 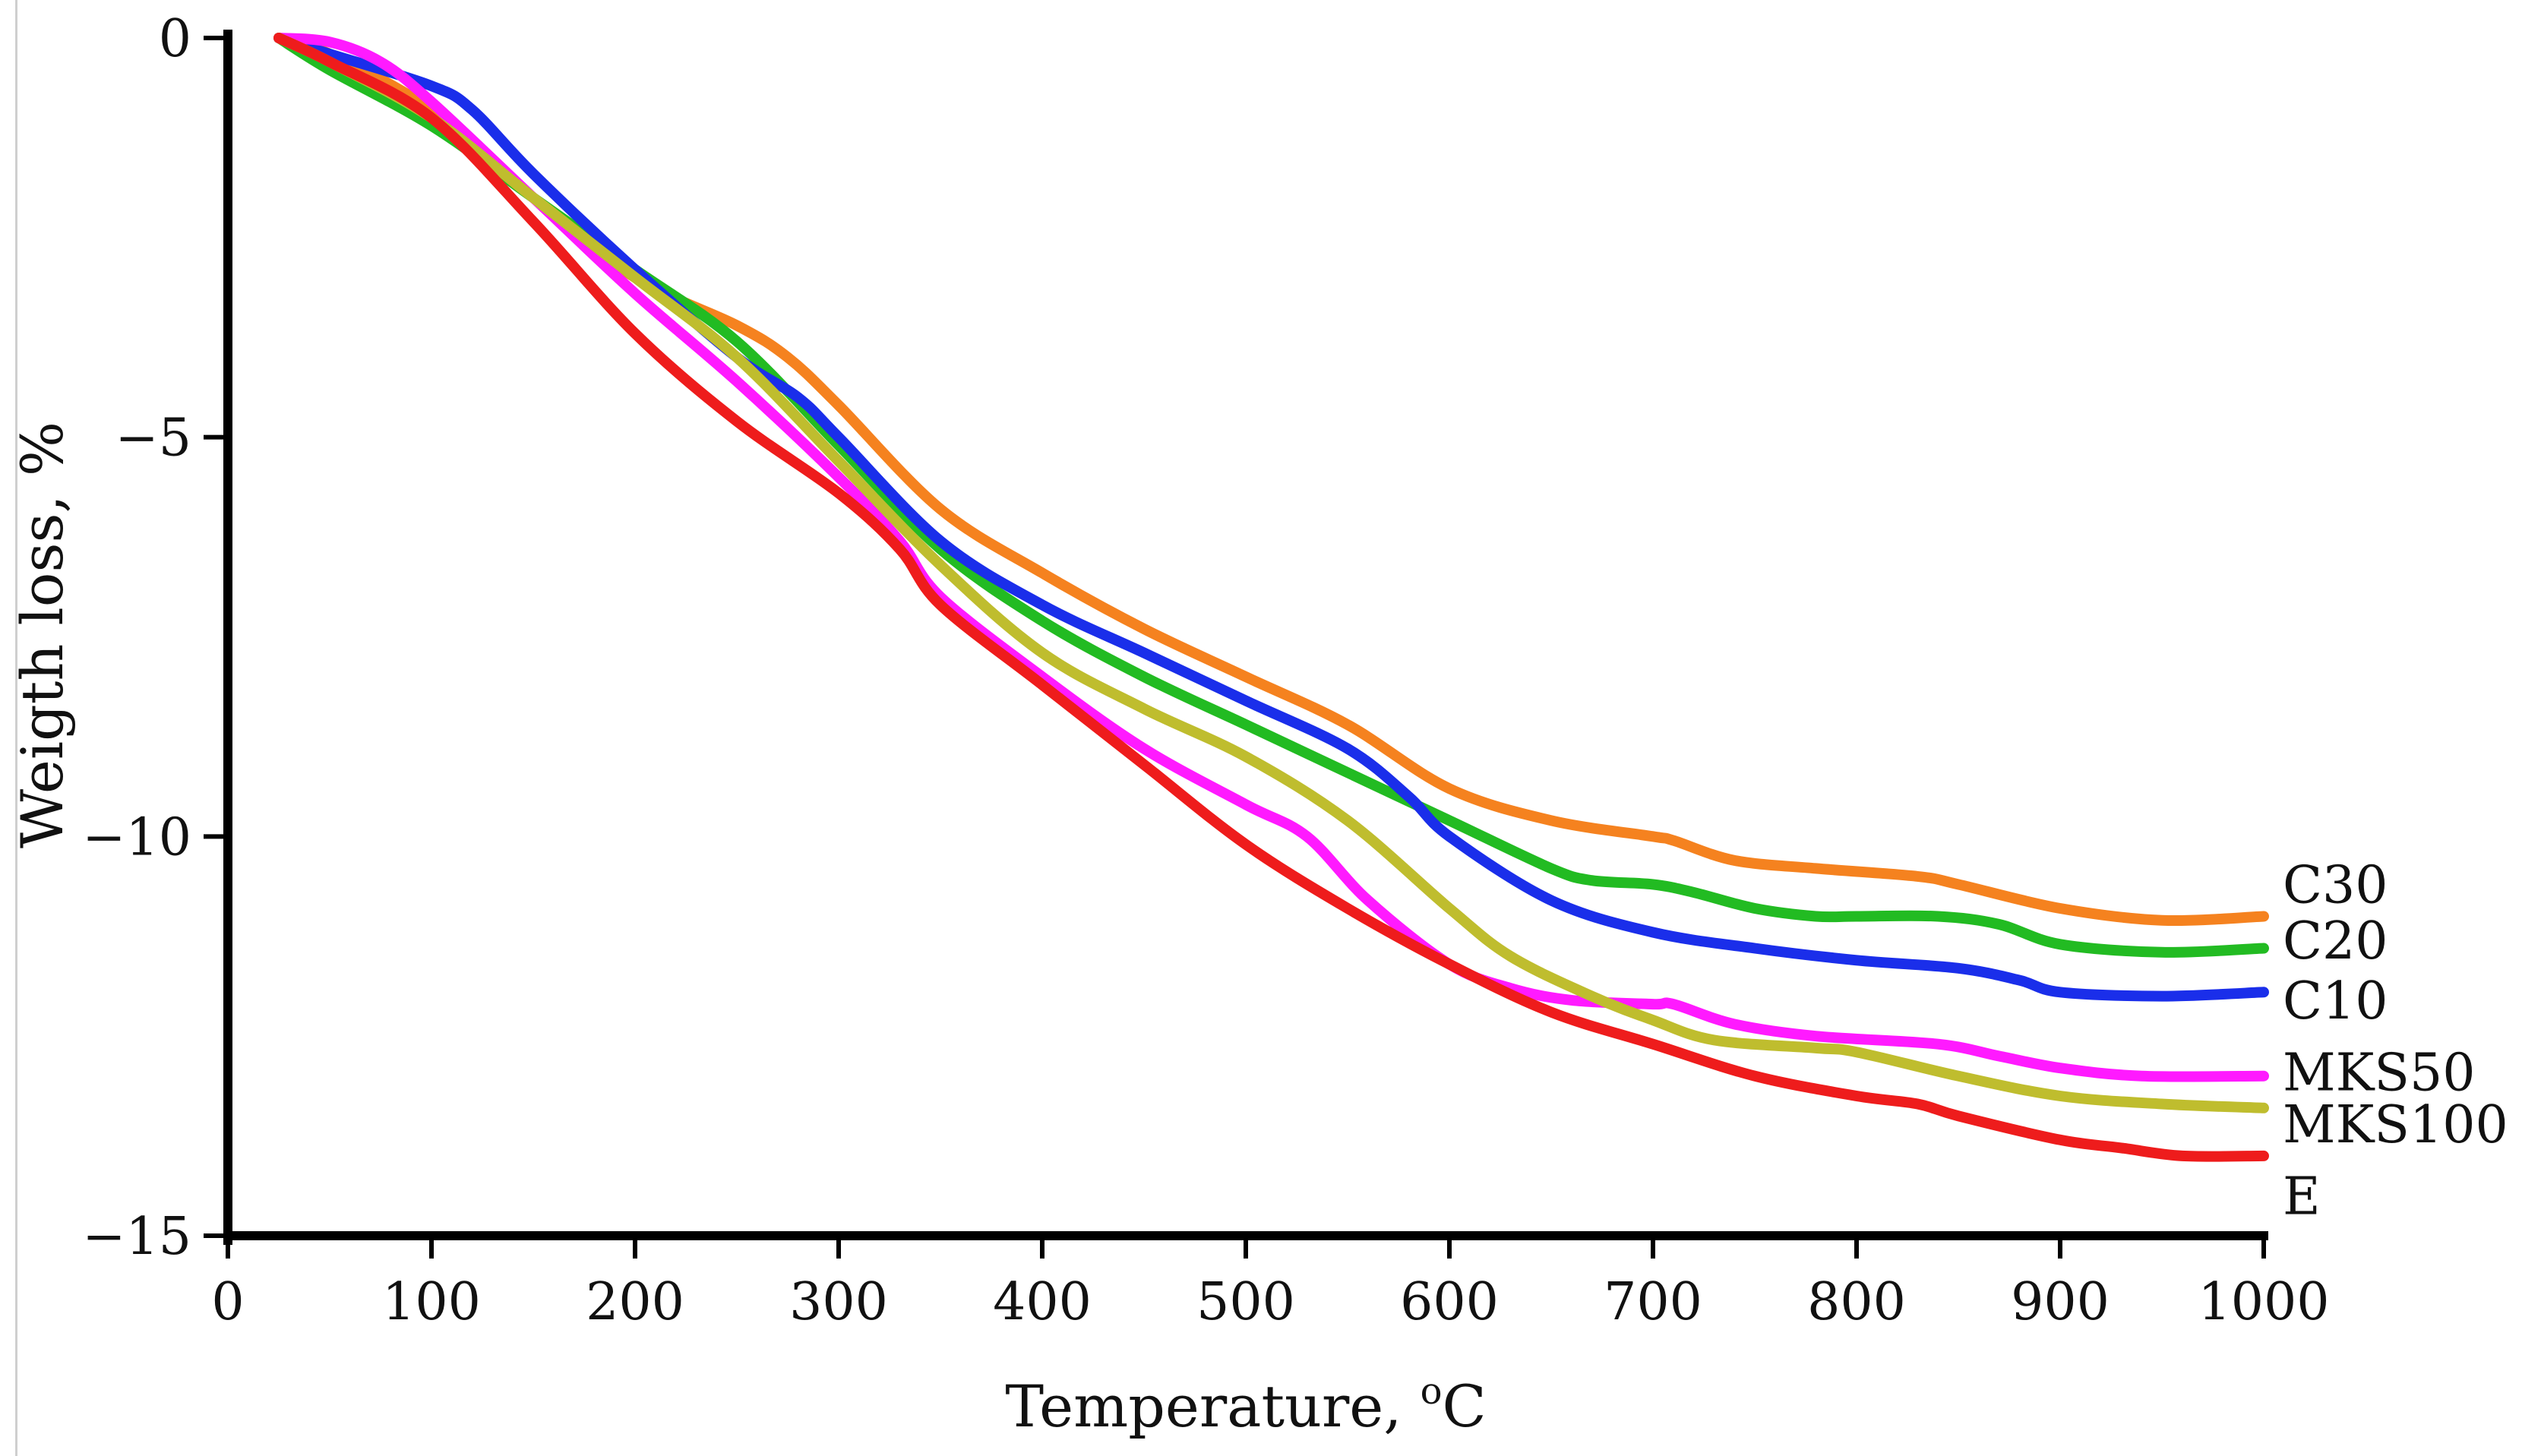 What do you see at coordinates (1432, 1391) in the screenshot?
I see `x-axis-title-superscript: o` at bounding box center [1432, 1391].